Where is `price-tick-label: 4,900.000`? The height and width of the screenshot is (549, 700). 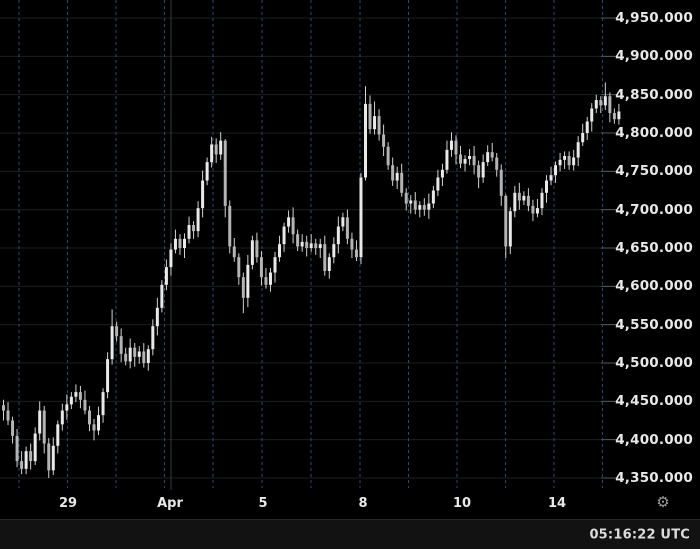 price-tick-label: 4,900.000 is located at coordinates (654, 56).